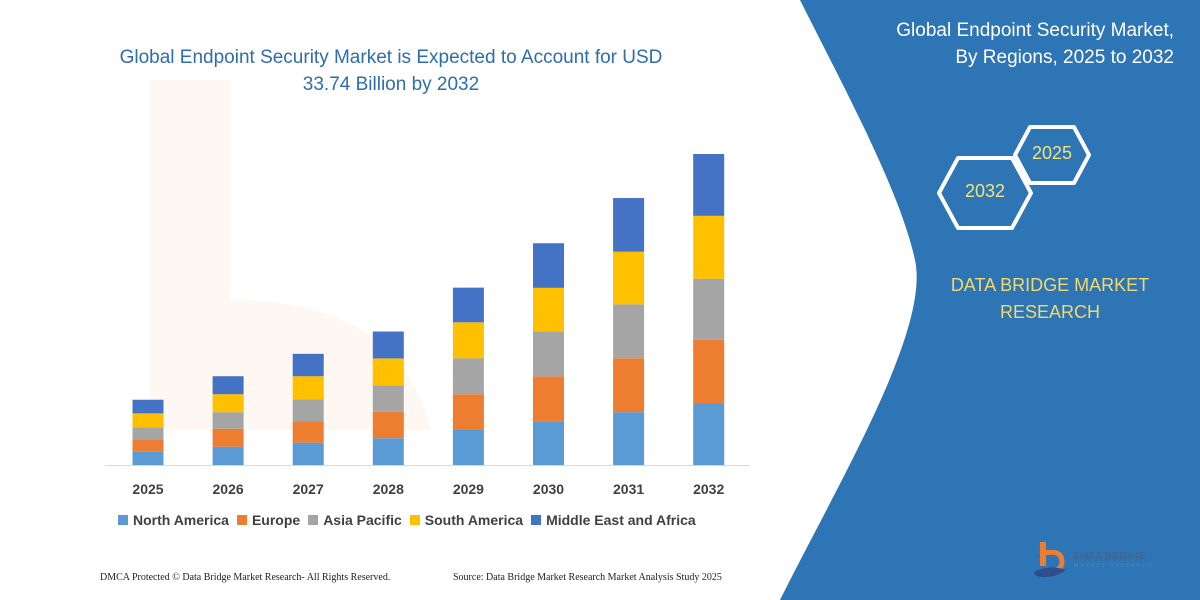  I want to click on hexagon-2025: 2025, so click(1052, 155).